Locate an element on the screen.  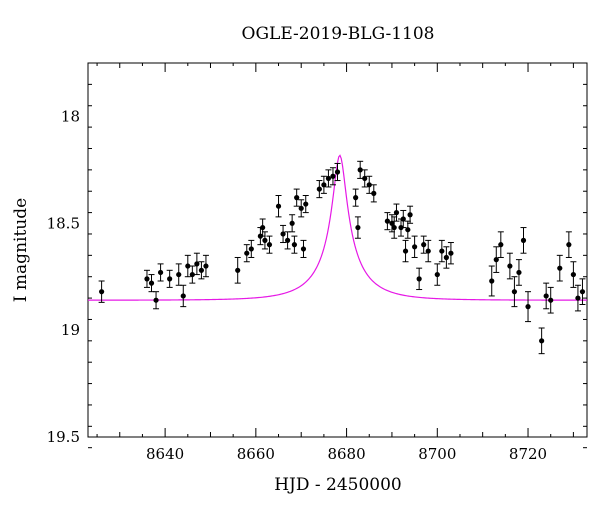
x-axis-label: HJD - 2450000 is located at coordinates (338, 485).